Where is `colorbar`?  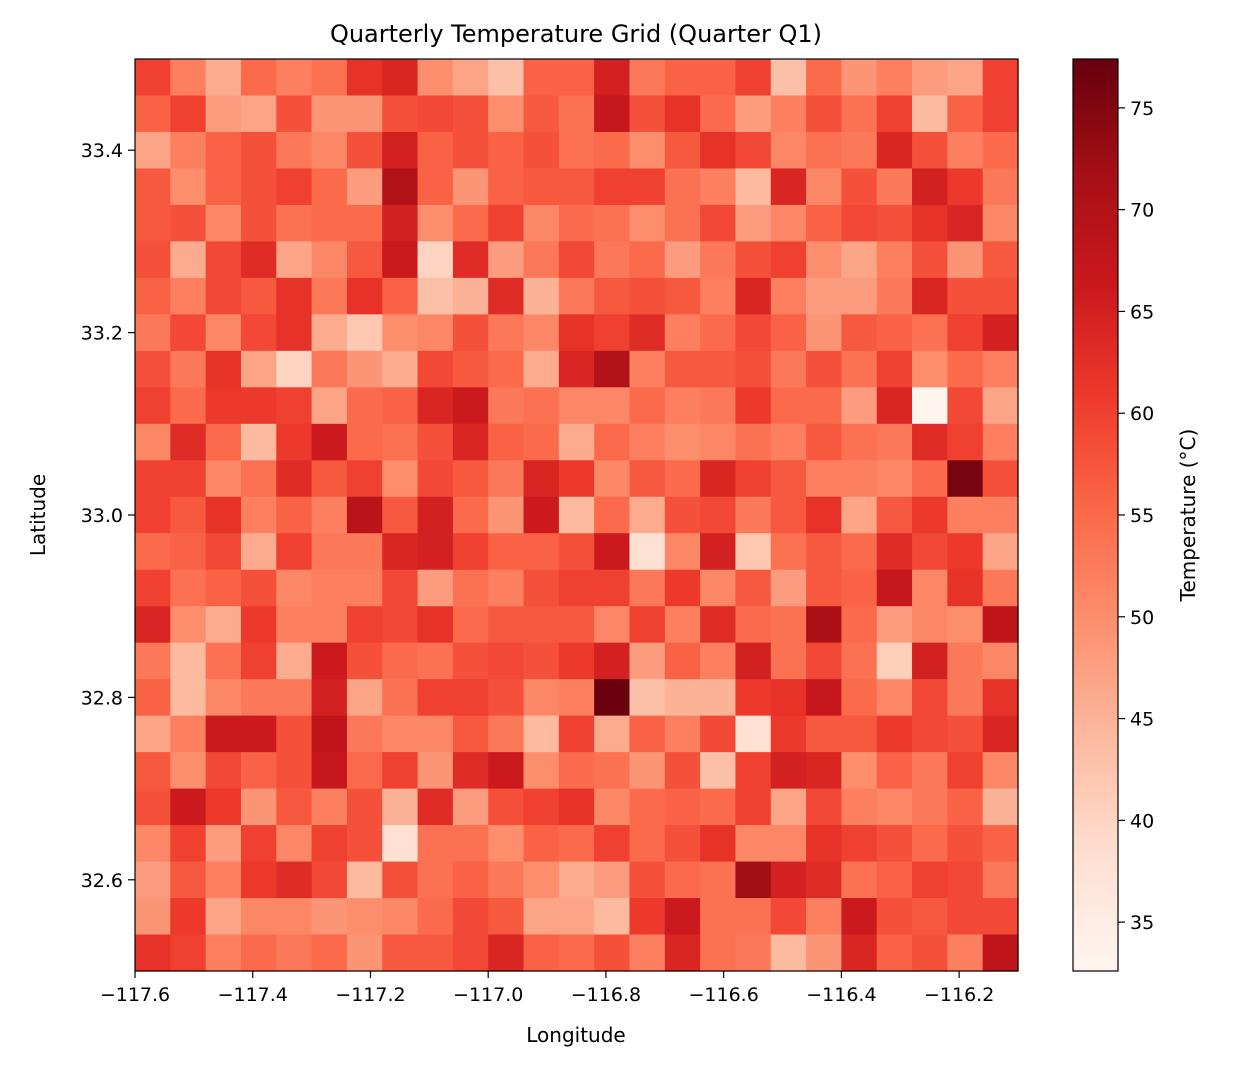 colorbar is located at coordinates (1095, 515).